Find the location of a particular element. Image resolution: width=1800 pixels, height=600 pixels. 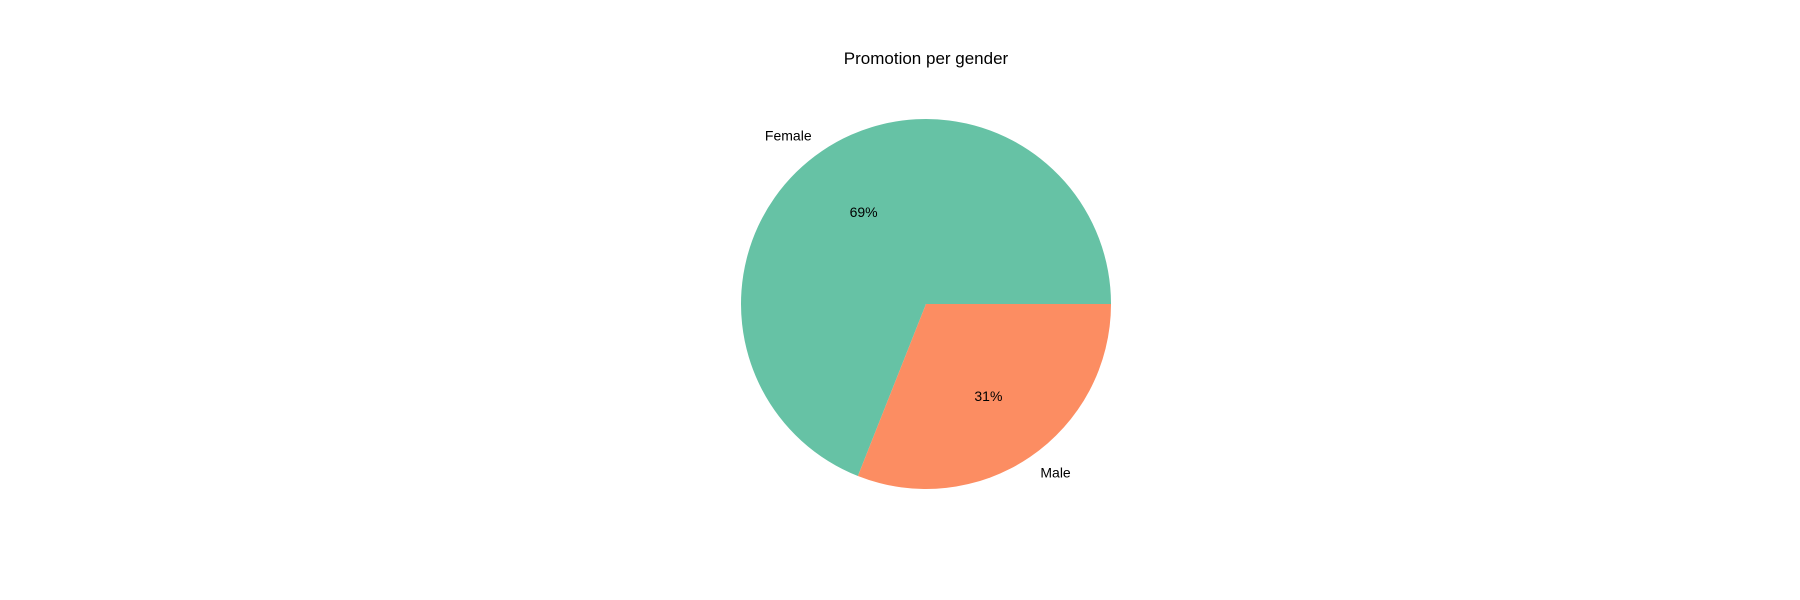

slice-label-female: Female is located at coordinates (788, 136).